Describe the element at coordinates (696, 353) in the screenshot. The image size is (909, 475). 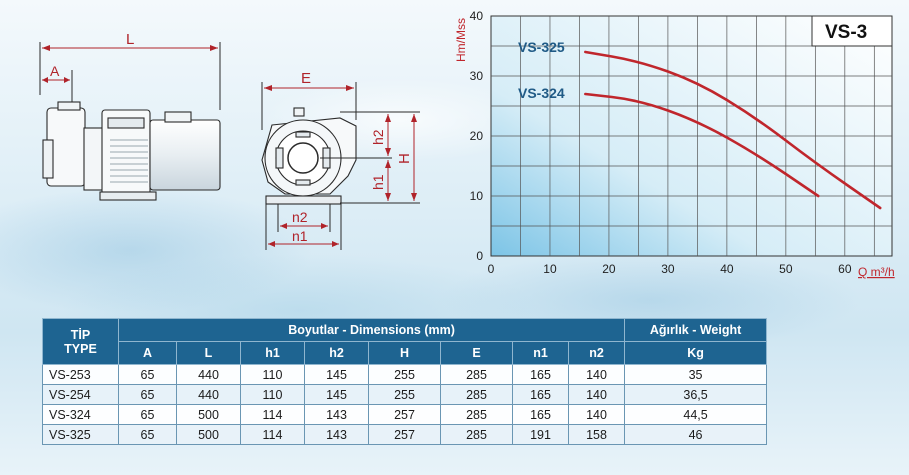
I see `weight-unit-header: Kg` at that location.